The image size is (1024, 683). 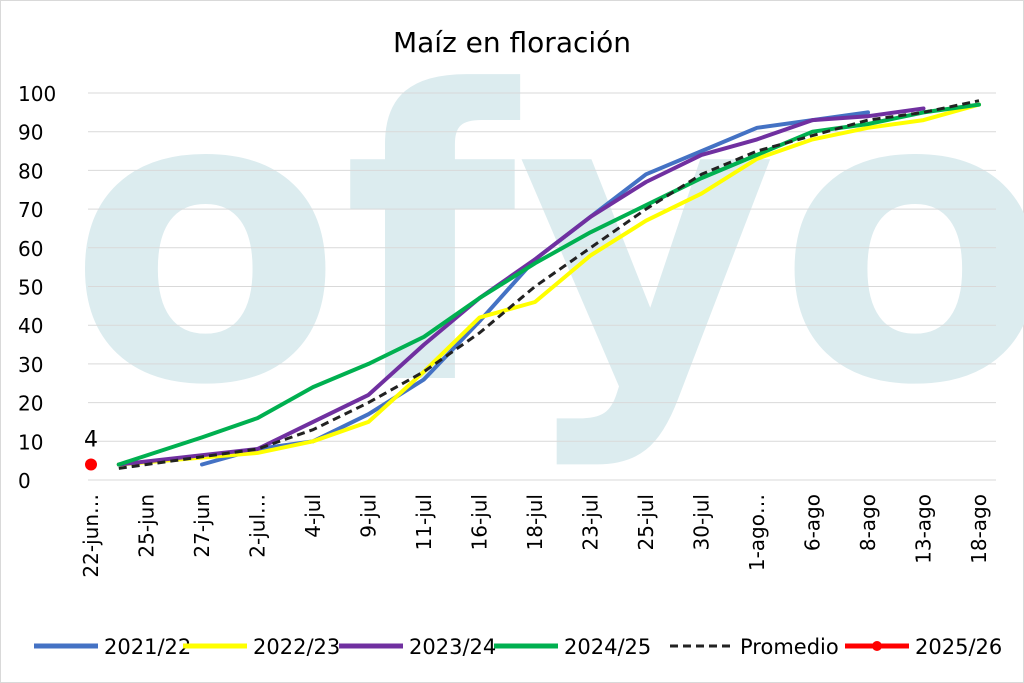 I want to click on x-tick-label: 27-jun, so click(x=202, y=526).